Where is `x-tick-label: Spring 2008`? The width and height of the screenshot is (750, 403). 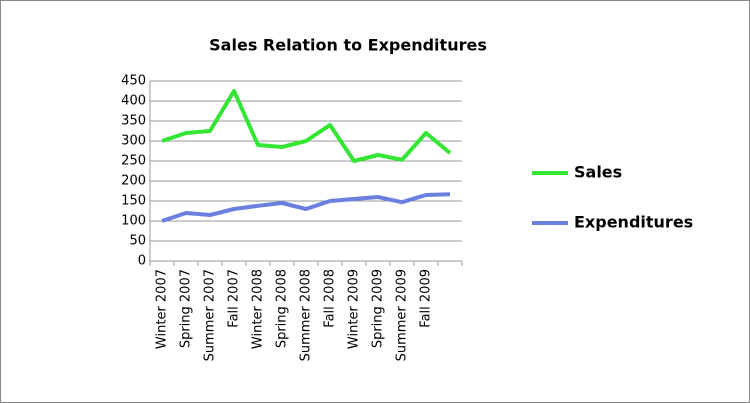
x-tick-label: Spring 2008 is located at coordinates (282, 308).